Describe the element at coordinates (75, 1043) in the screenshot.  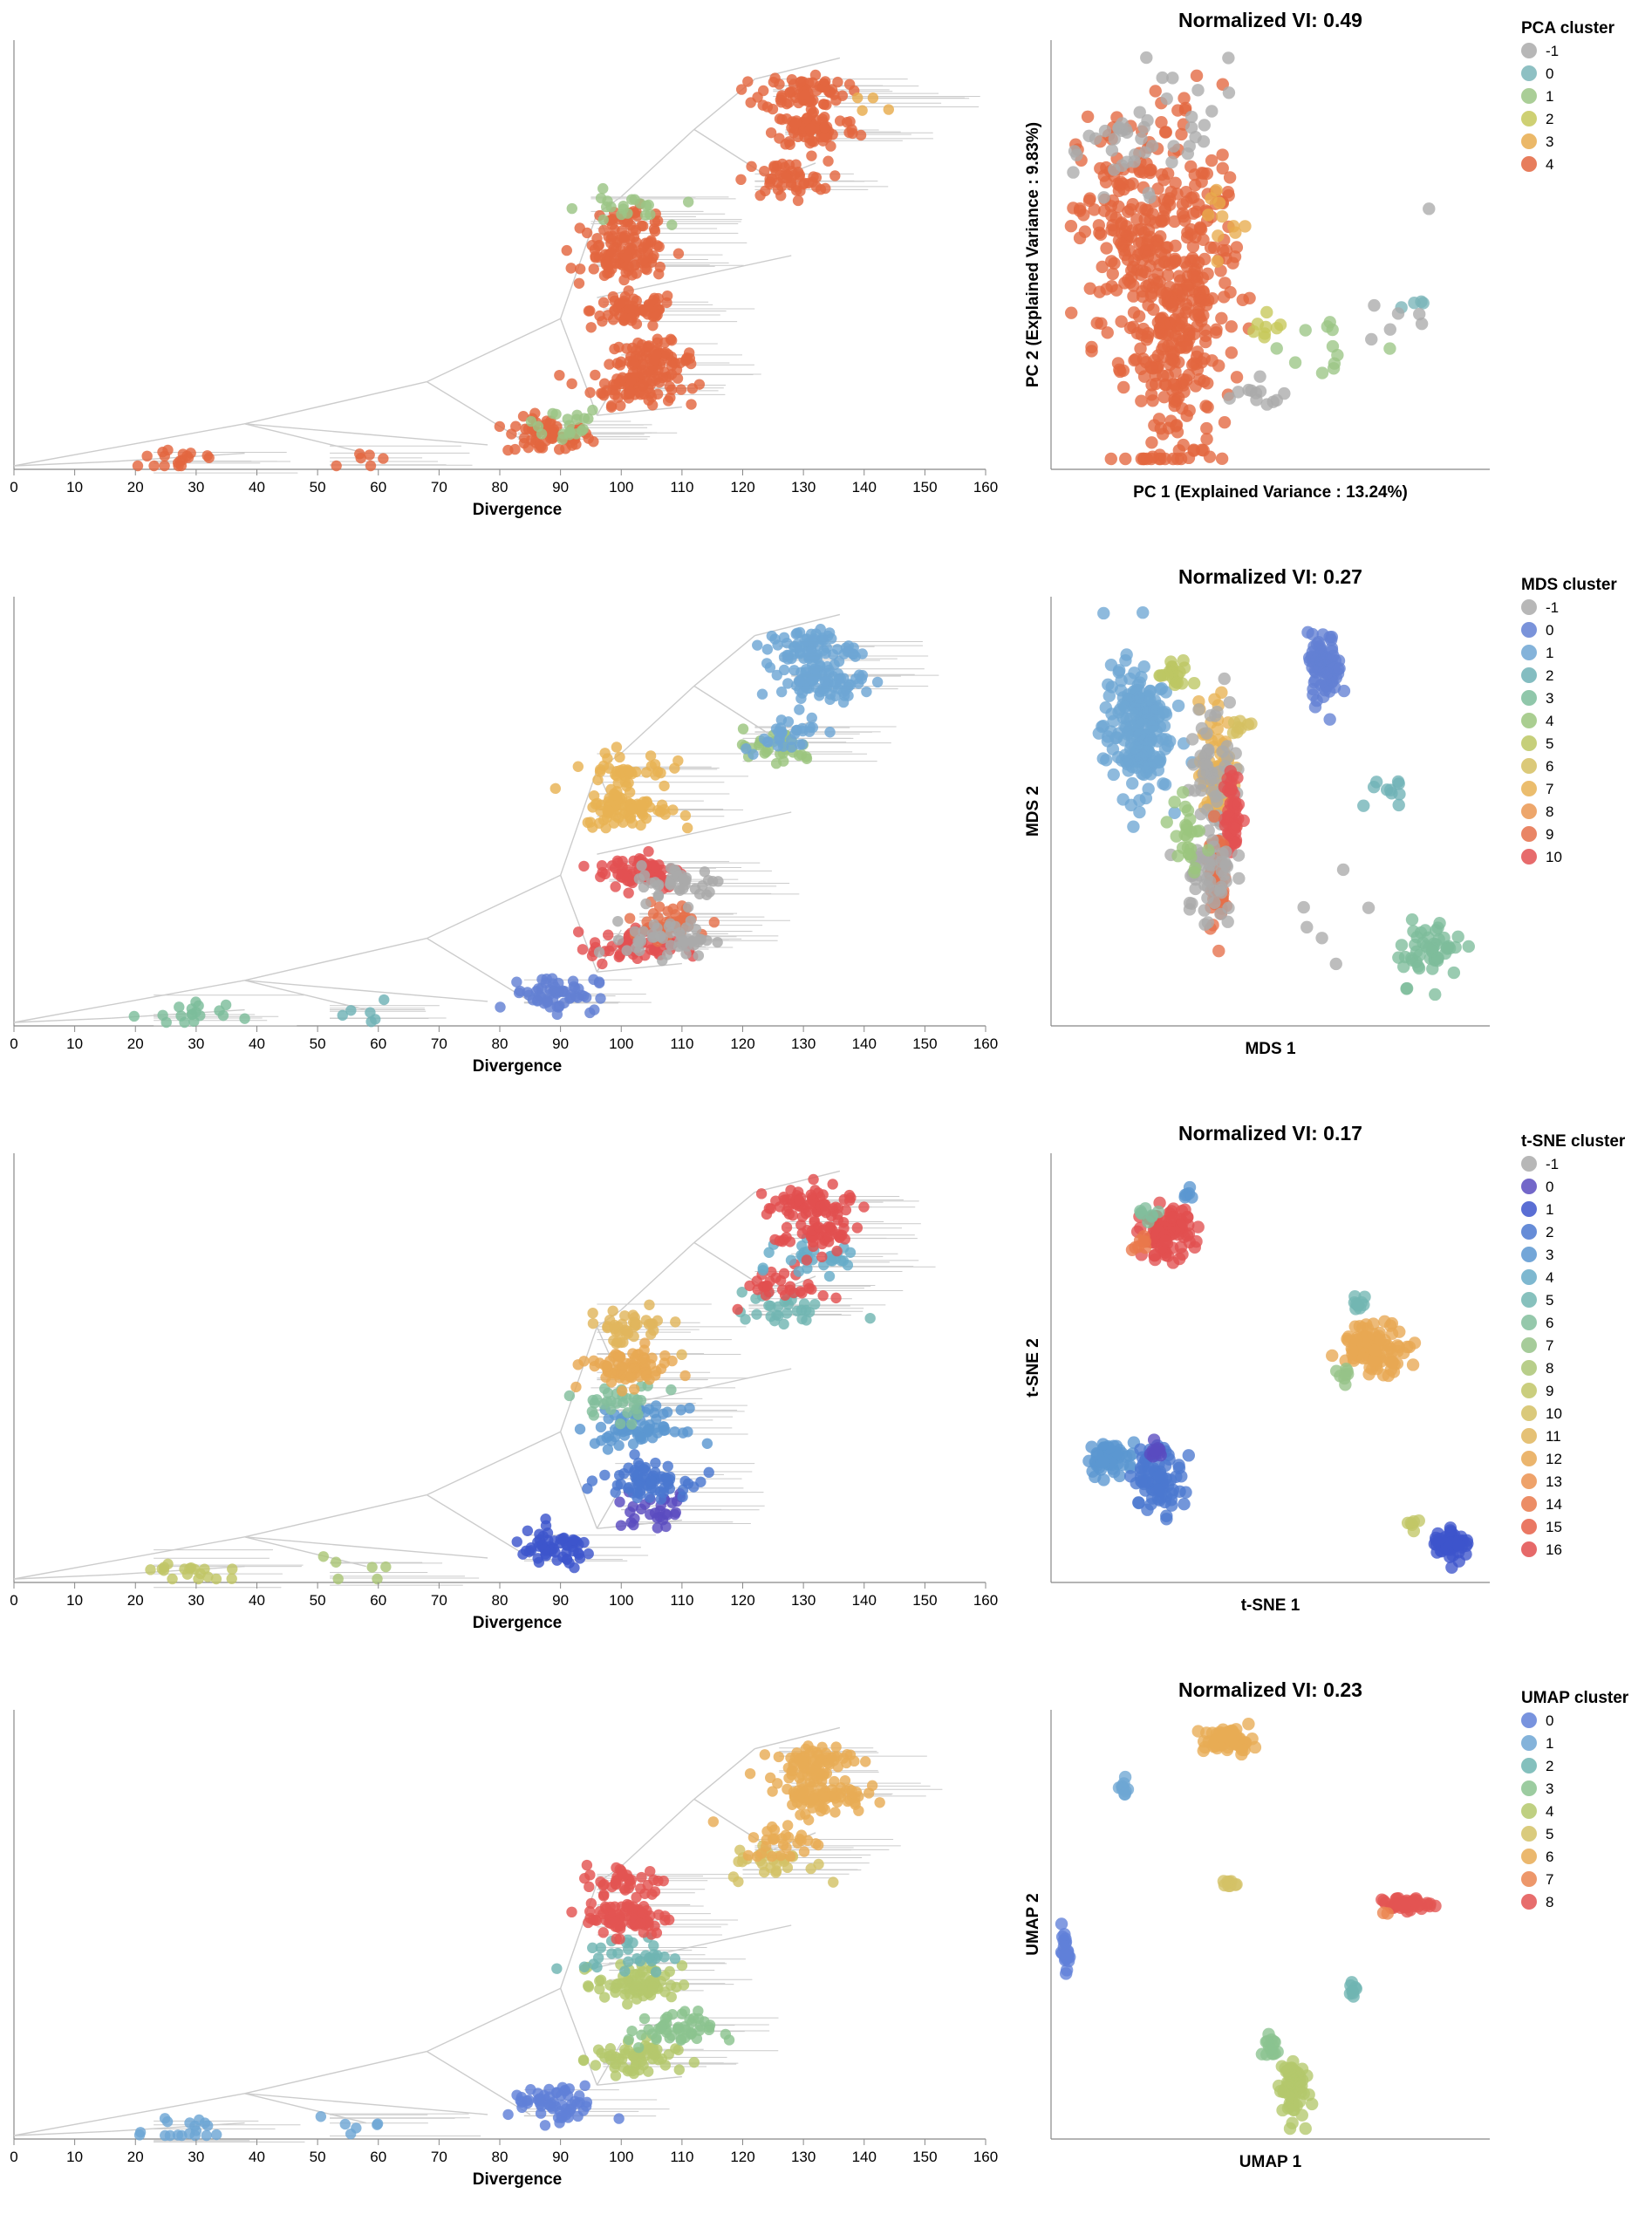
I see `x-tick-label: 10` at that location.